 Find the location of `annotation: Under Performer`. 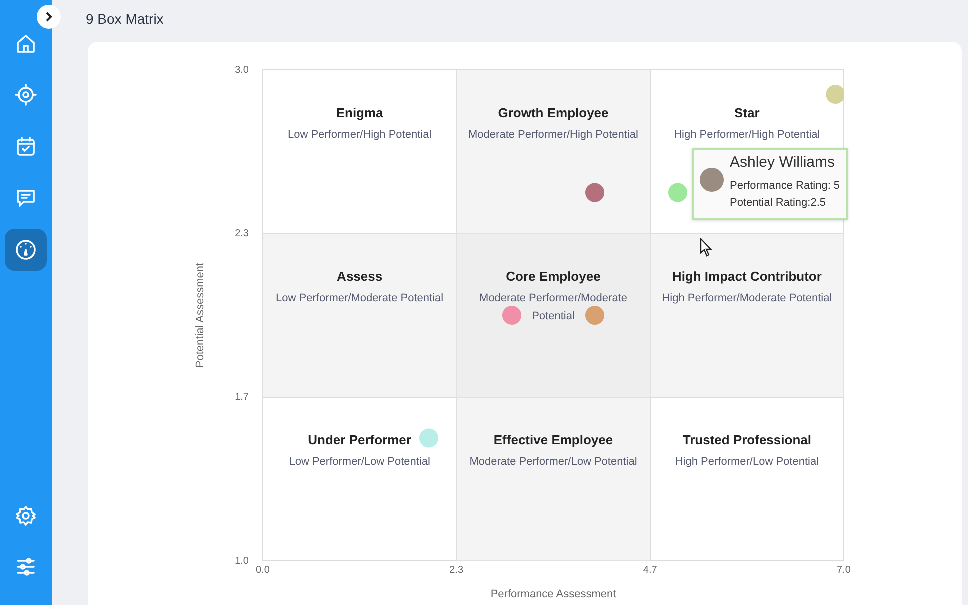

annotation: Under Performer is located at coordinates (360, 440).